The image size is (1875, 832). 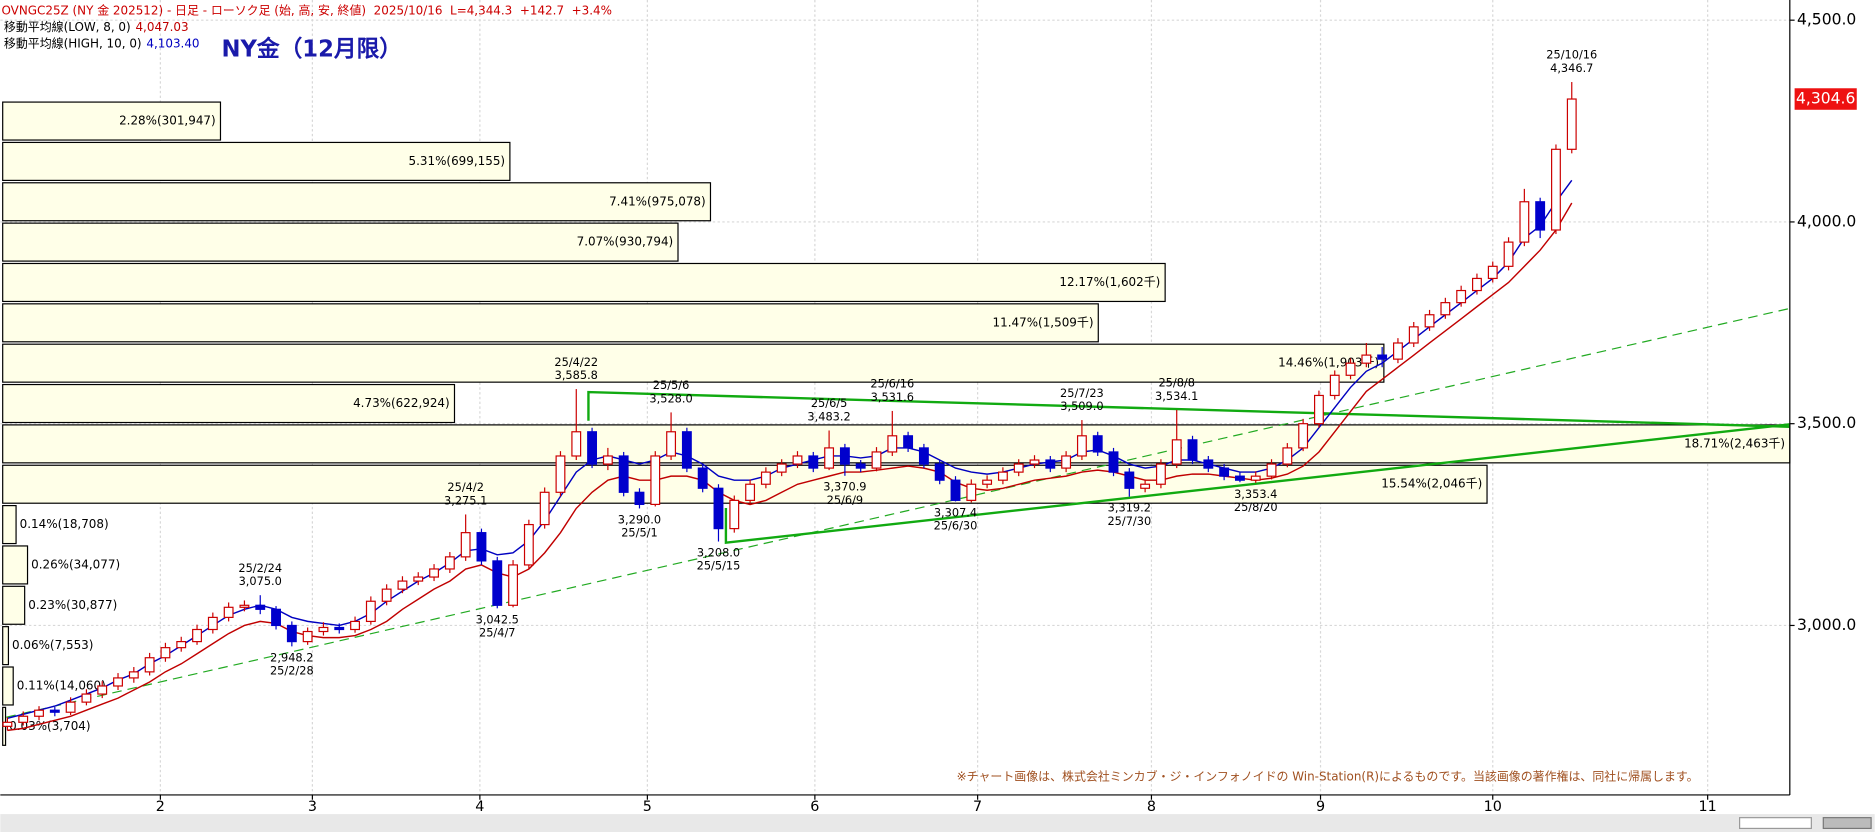 I want to click on volume-label: 12.17%(1,602千), so click(x=1109, y=282).